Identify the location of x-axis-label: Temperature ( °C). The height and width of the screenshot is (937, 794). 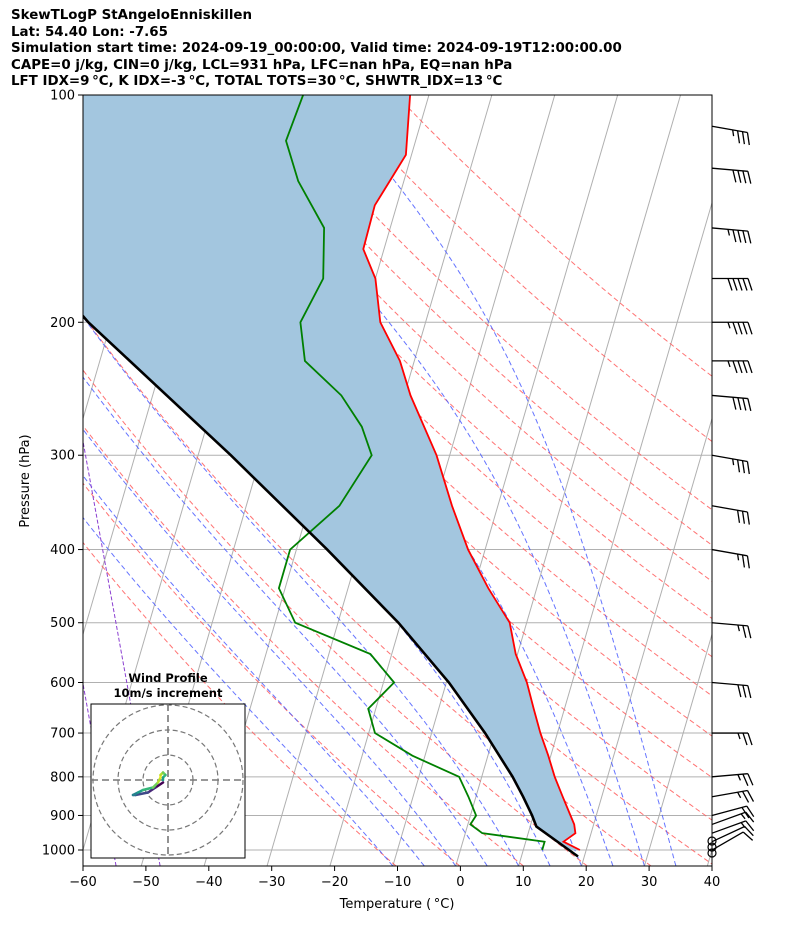
(397, 904).